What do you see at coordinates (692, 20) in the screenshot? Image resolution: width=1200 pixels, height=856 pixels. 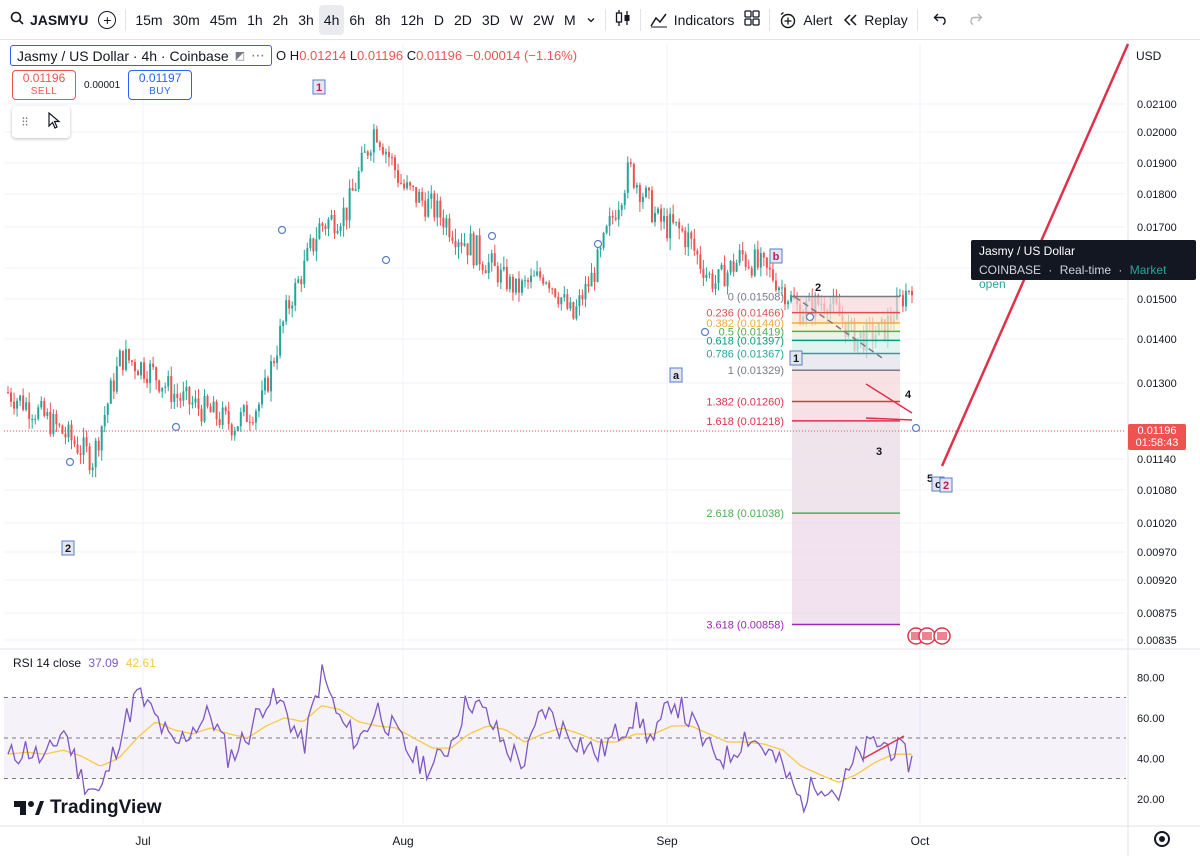 I see `indicators-button: Indicators` at bounding box center [692, 20].